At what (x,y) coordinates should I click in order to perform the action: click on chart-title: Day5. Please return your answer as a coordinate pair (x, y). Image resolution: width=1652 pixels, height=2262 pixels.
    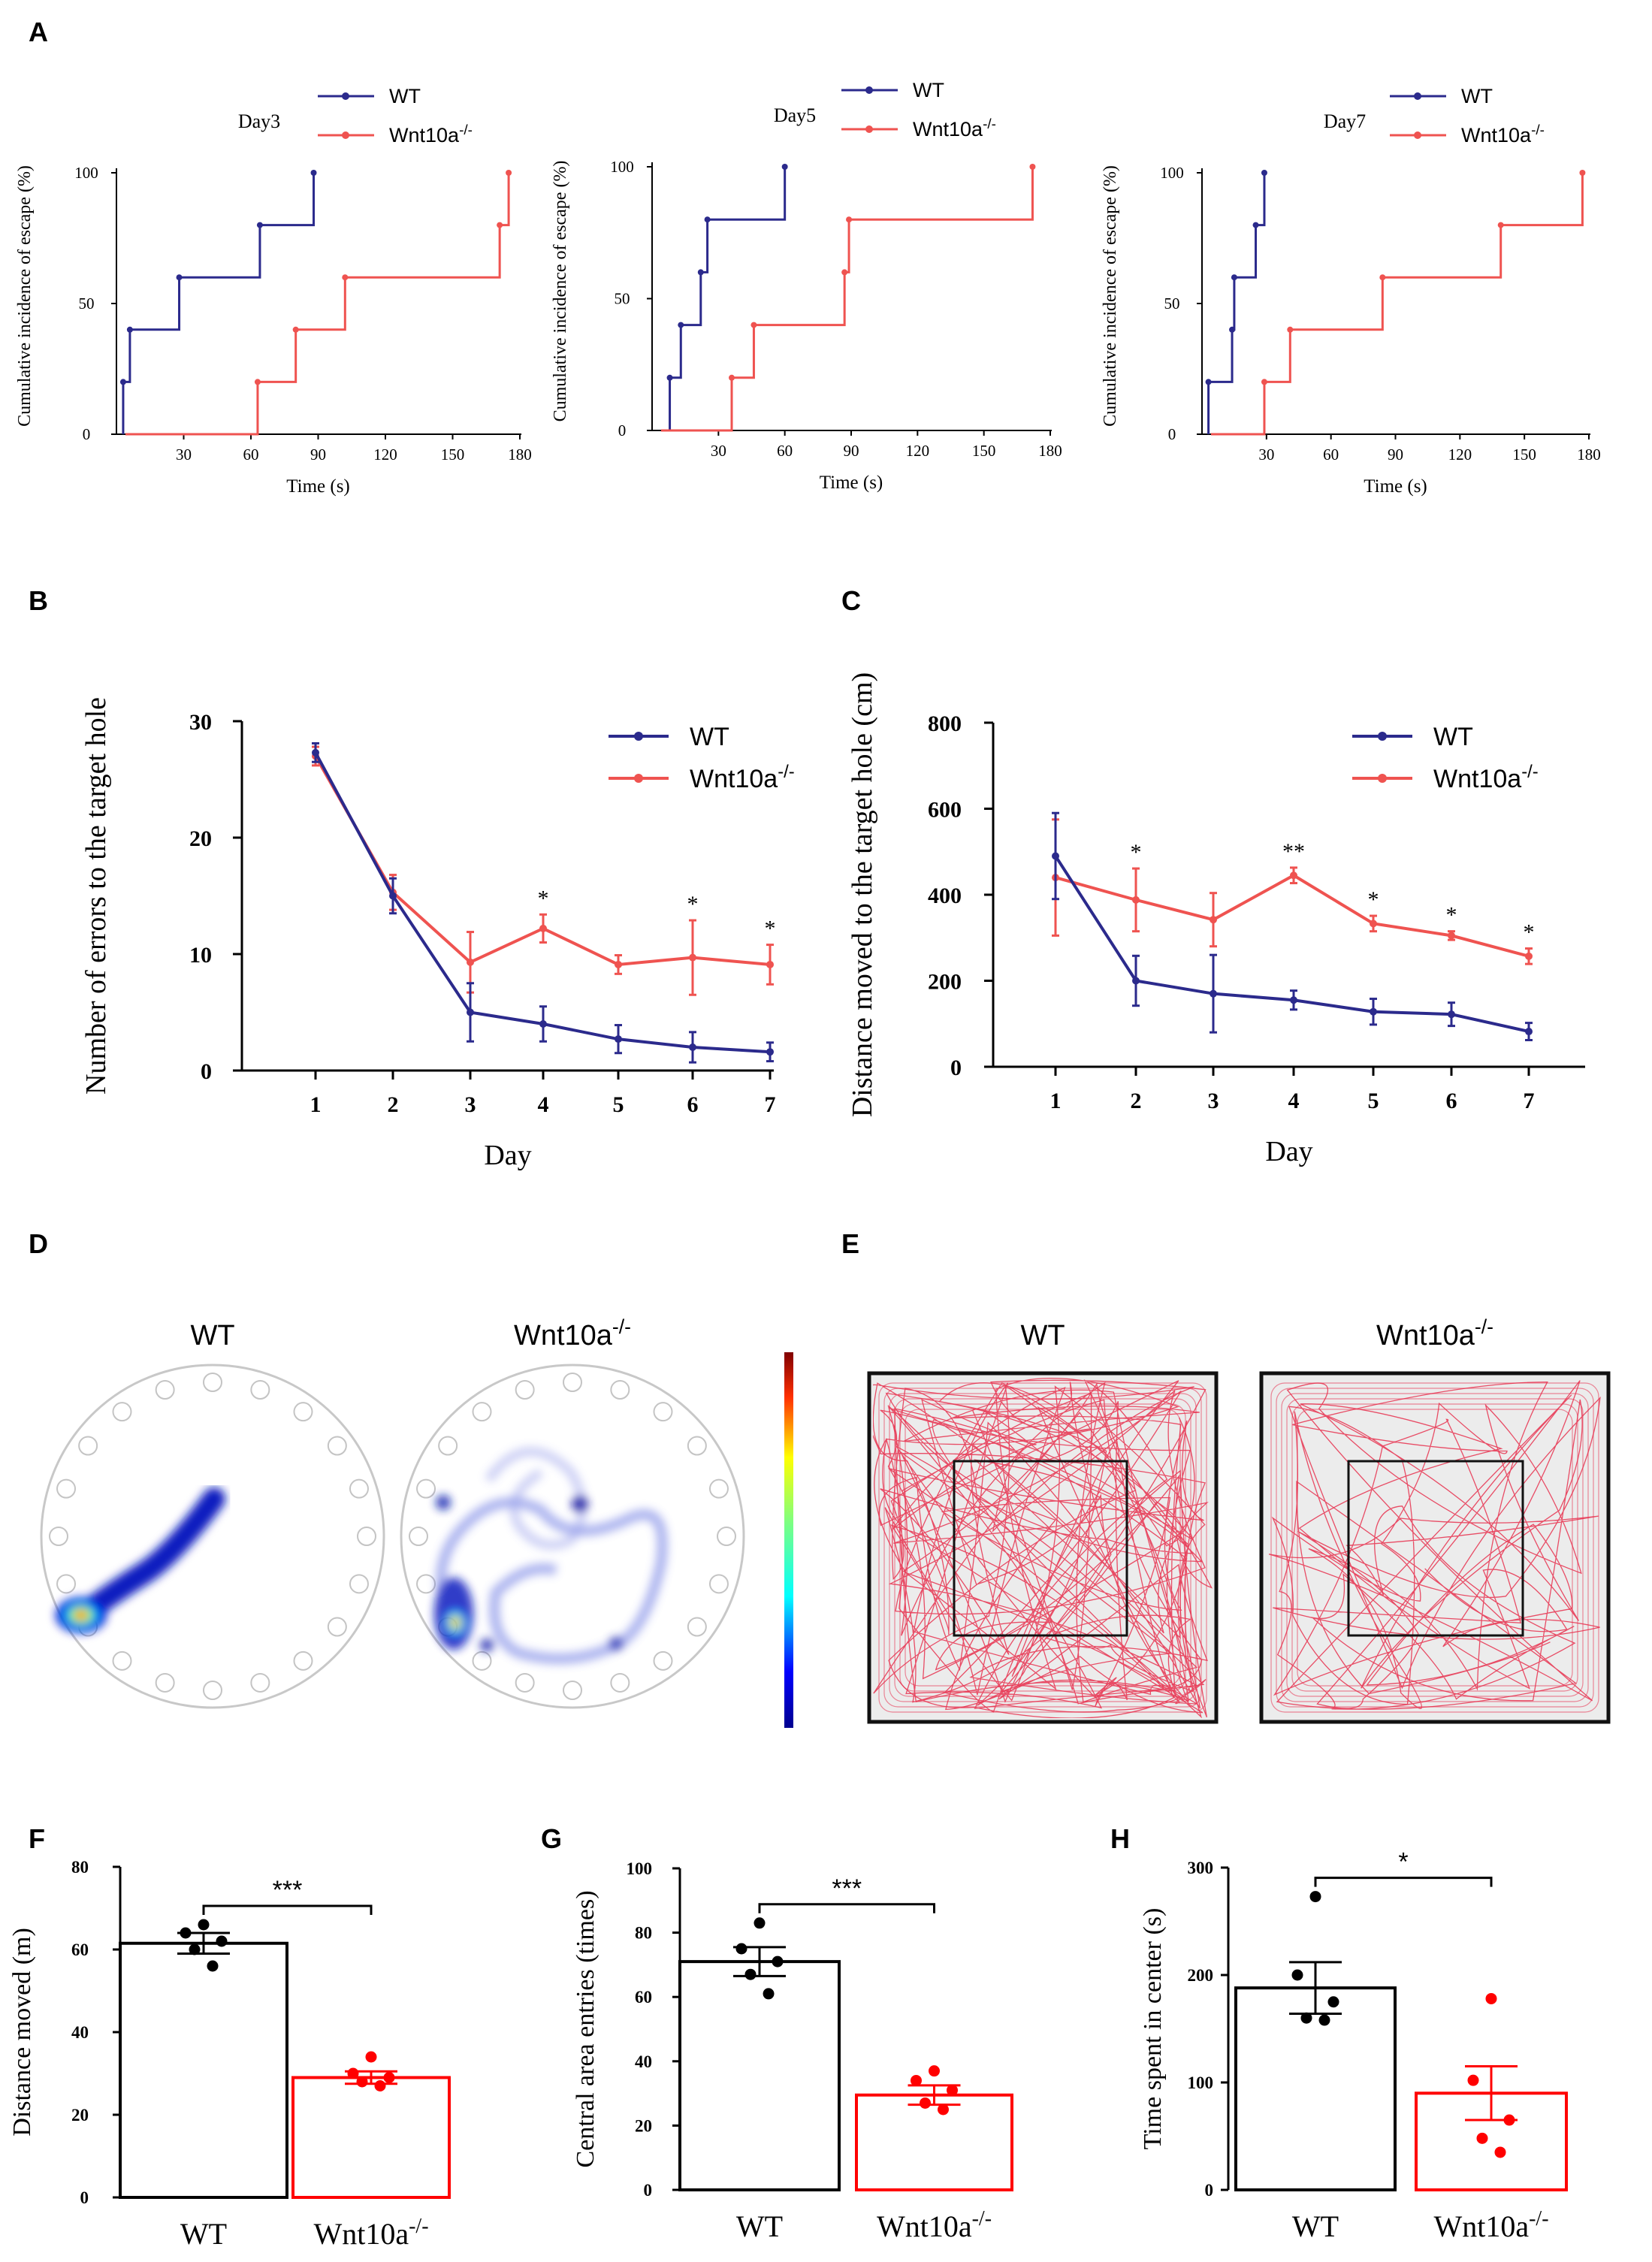
    Looking at the image, I should click on (795, 115).